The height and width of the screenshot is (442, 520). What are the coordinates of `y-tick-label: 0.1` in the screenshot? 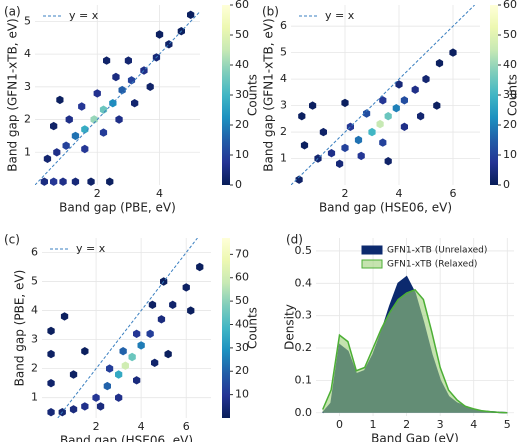 It's located at (304, 379).